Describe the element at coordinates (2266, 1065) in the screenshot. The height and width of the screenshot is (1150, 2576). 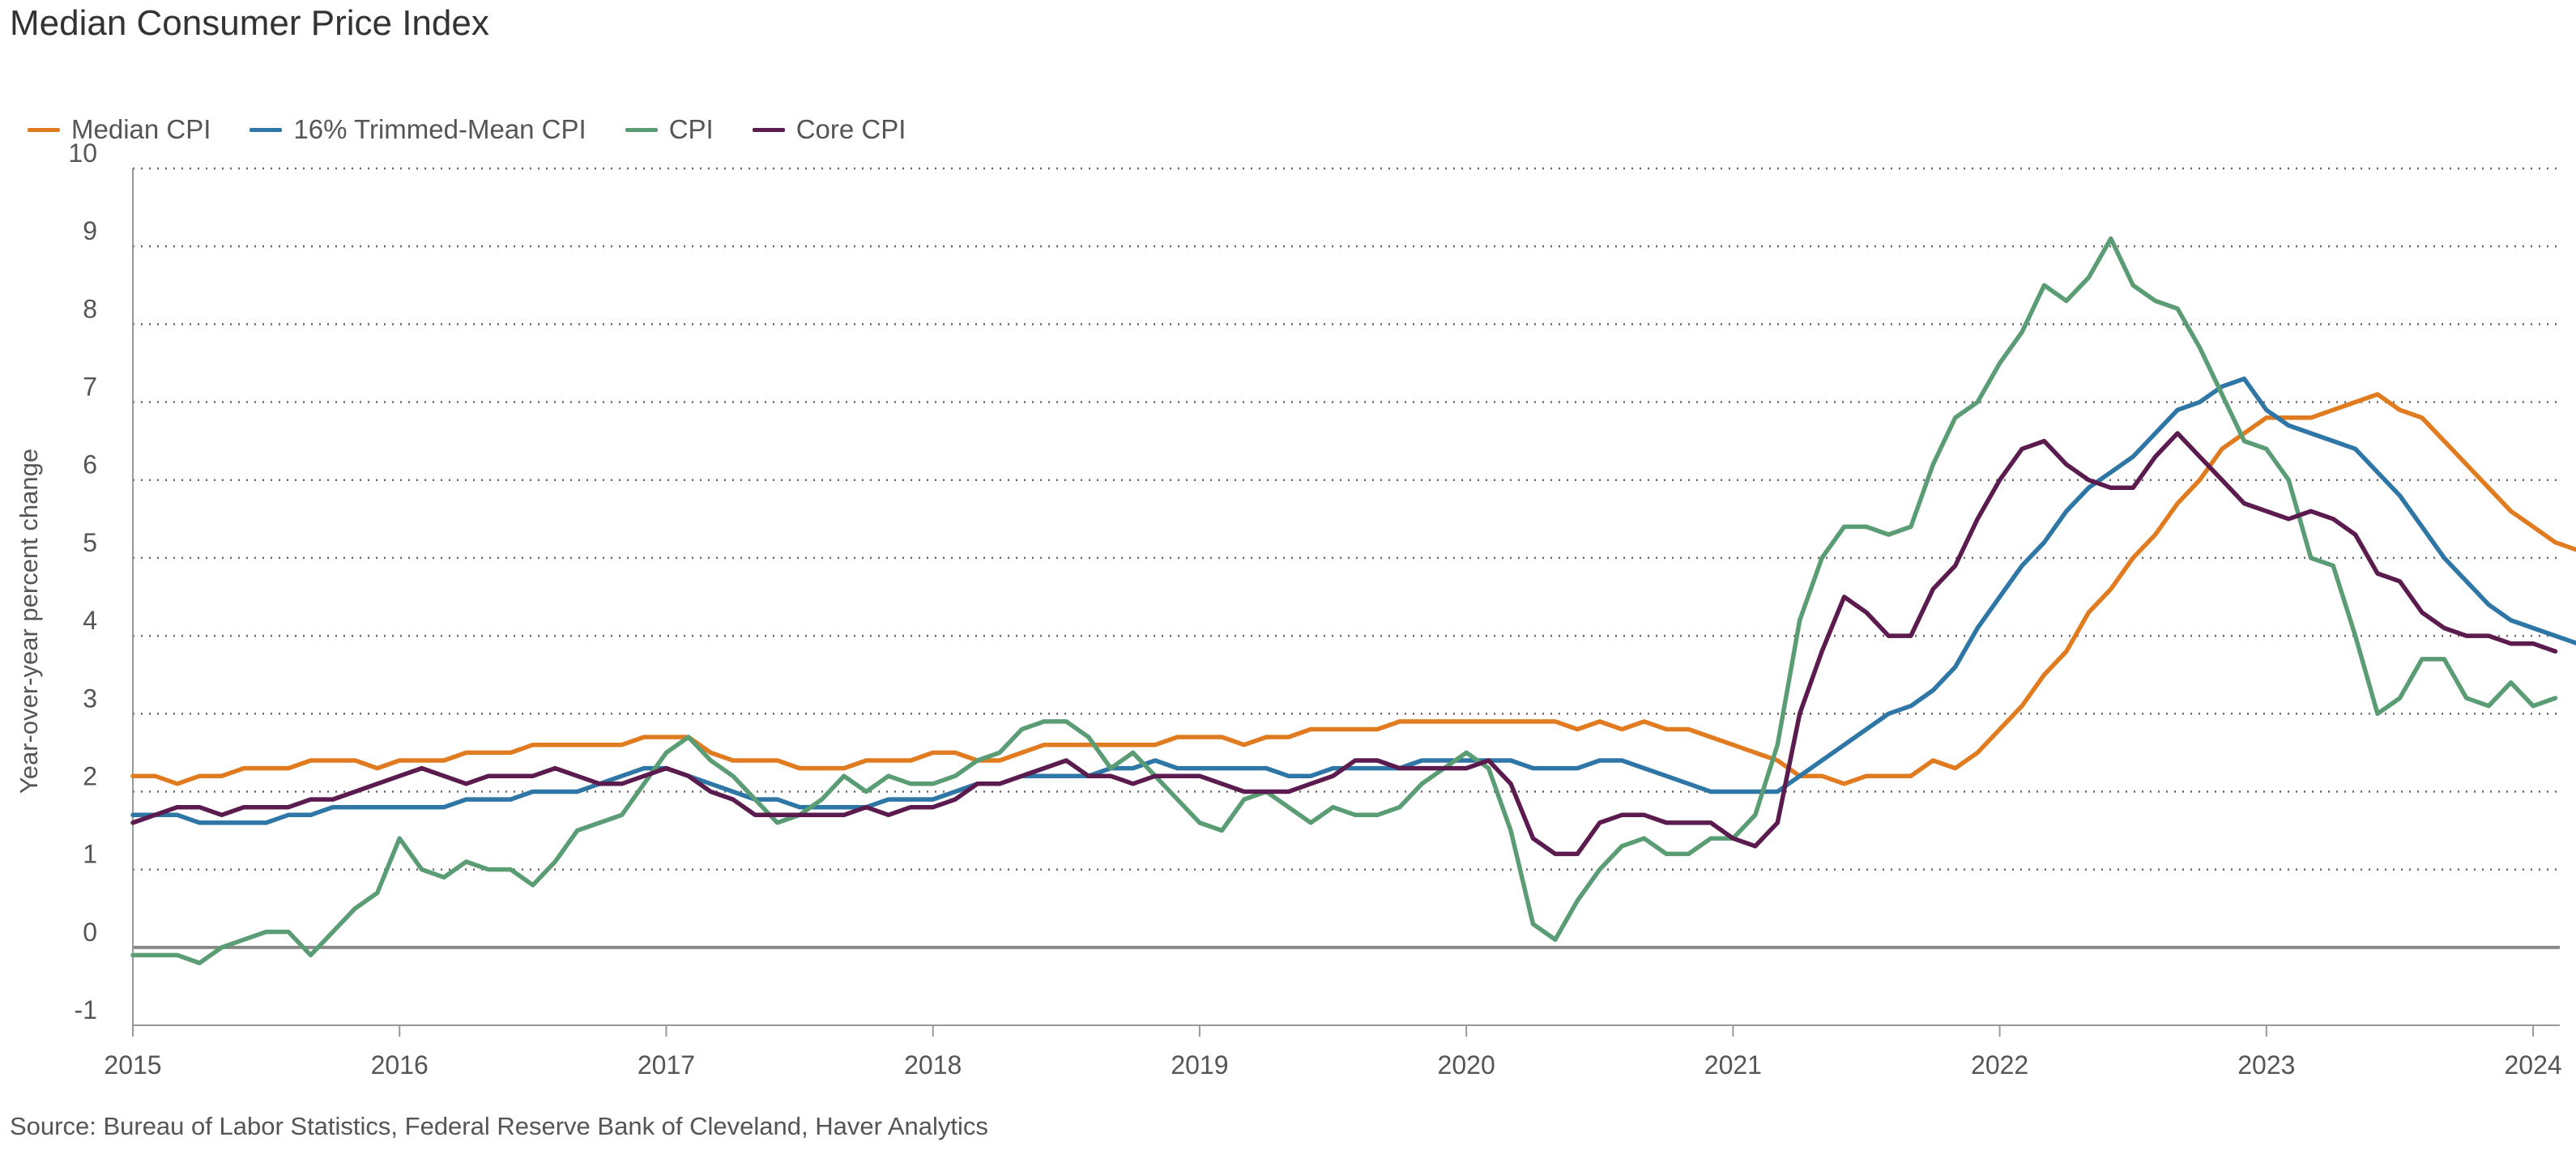
I see `x-tick-label: 2023` at that location.